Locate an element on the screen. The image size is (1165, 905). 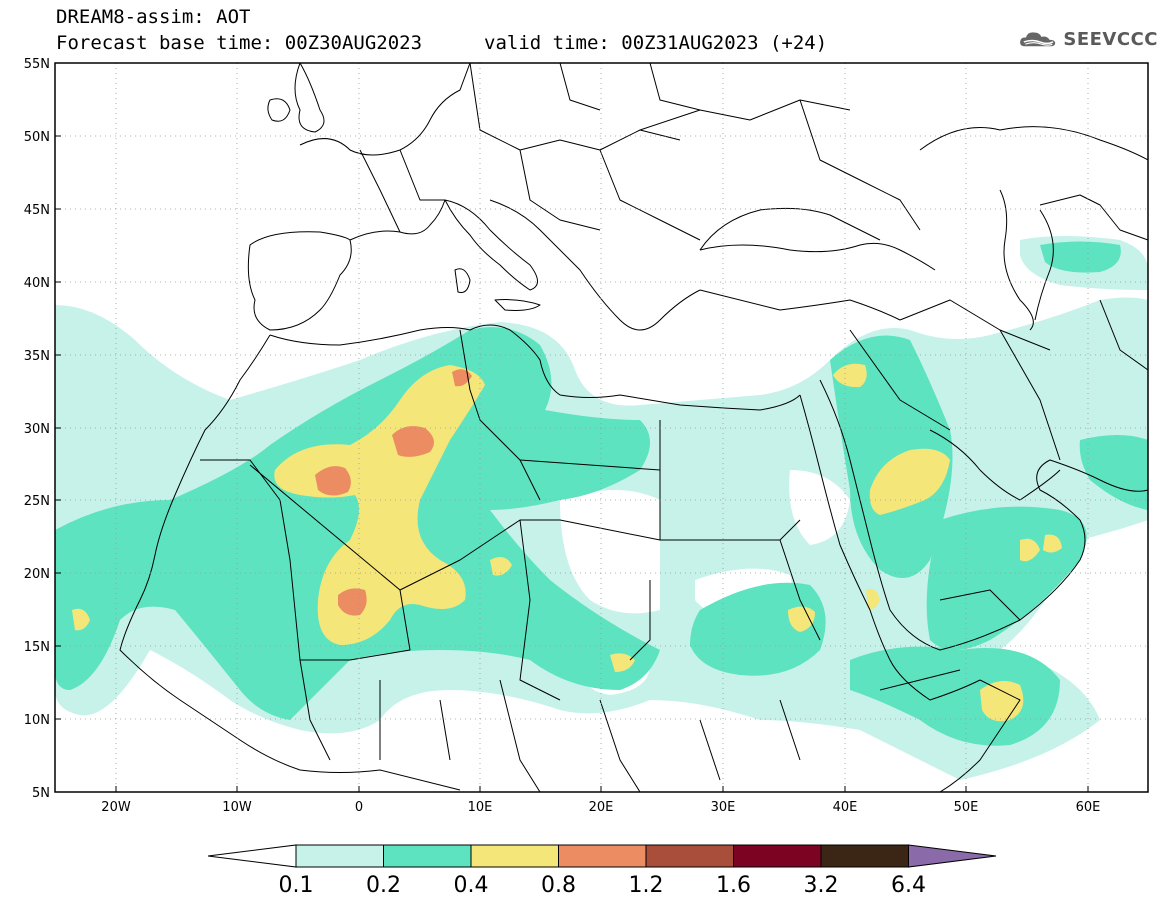
lat-label: 30N is located at coordinates (37, 429).